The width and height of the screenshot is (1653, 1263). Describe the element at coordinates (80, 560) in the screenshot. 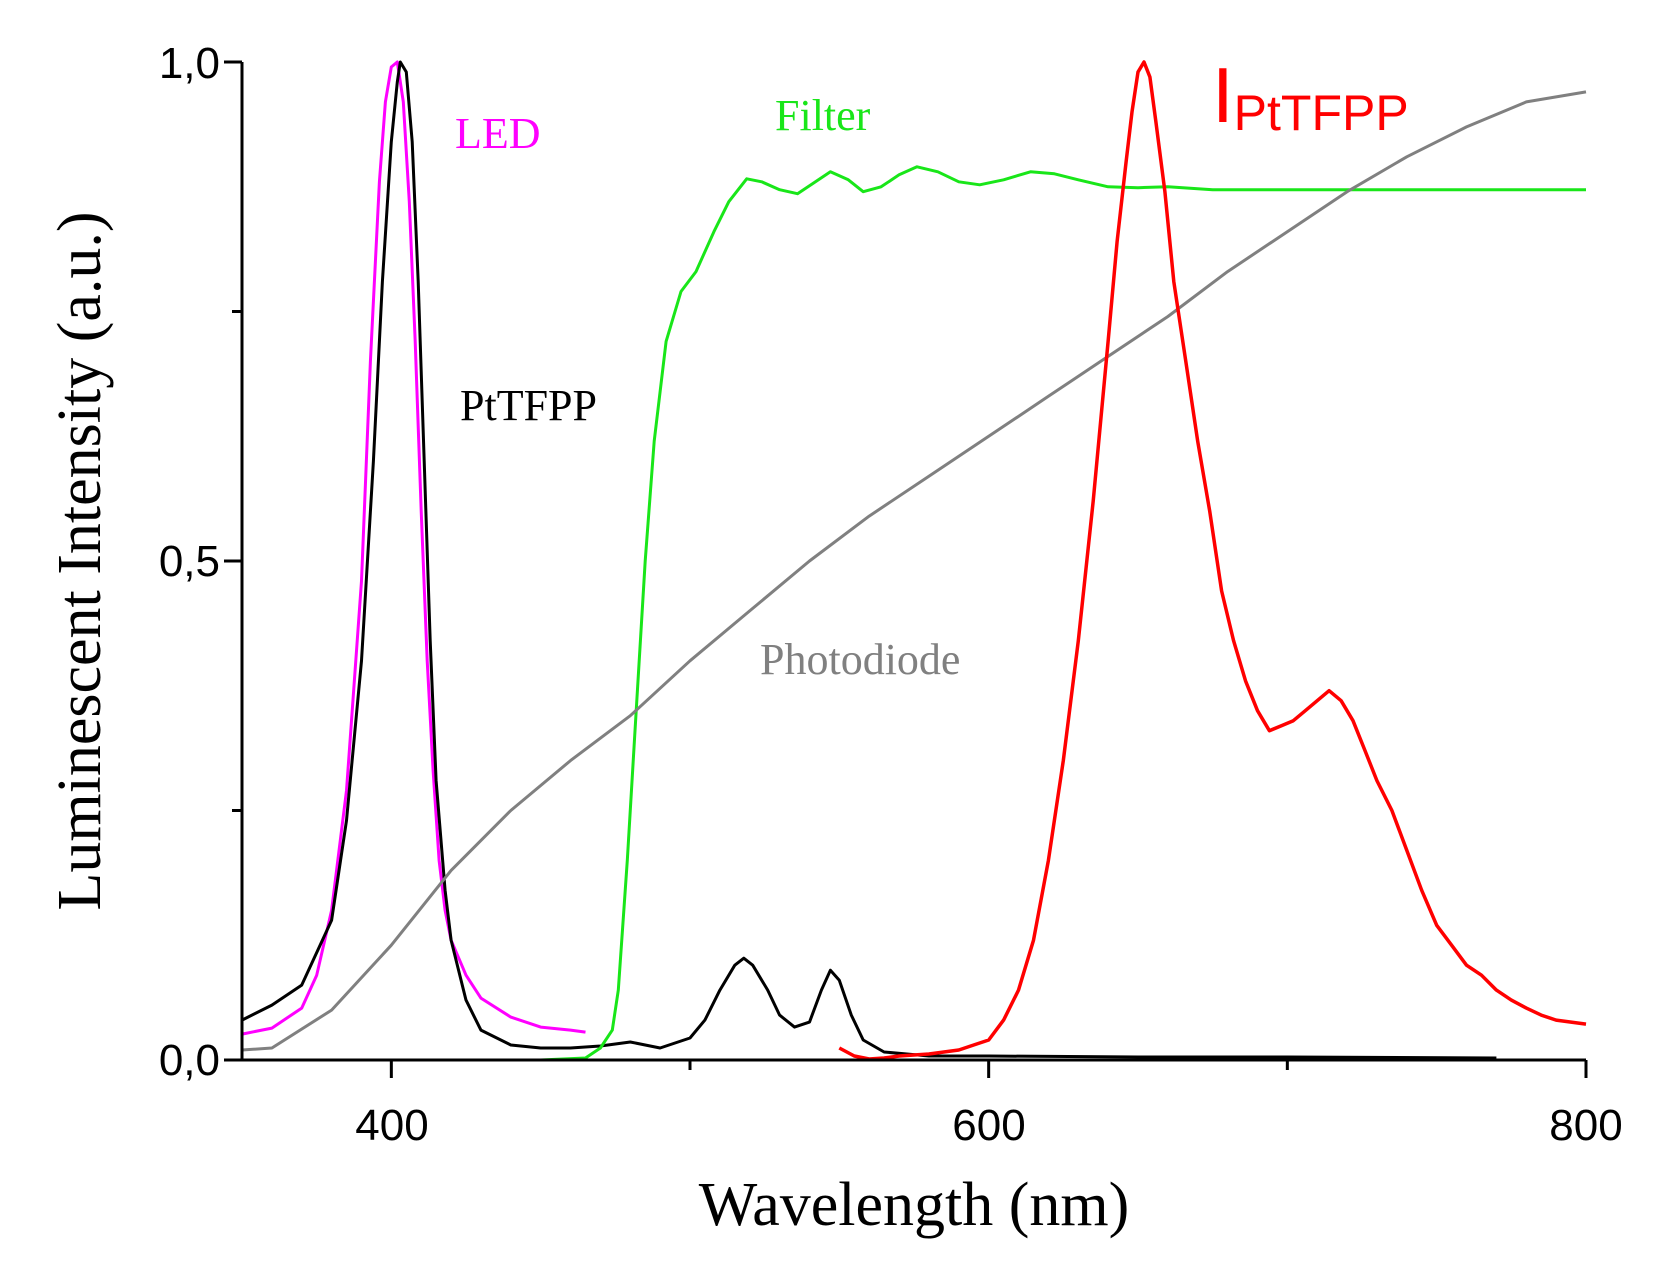

I see `y-axis-title: Luminescent Intensity (a.u.)` at that location.